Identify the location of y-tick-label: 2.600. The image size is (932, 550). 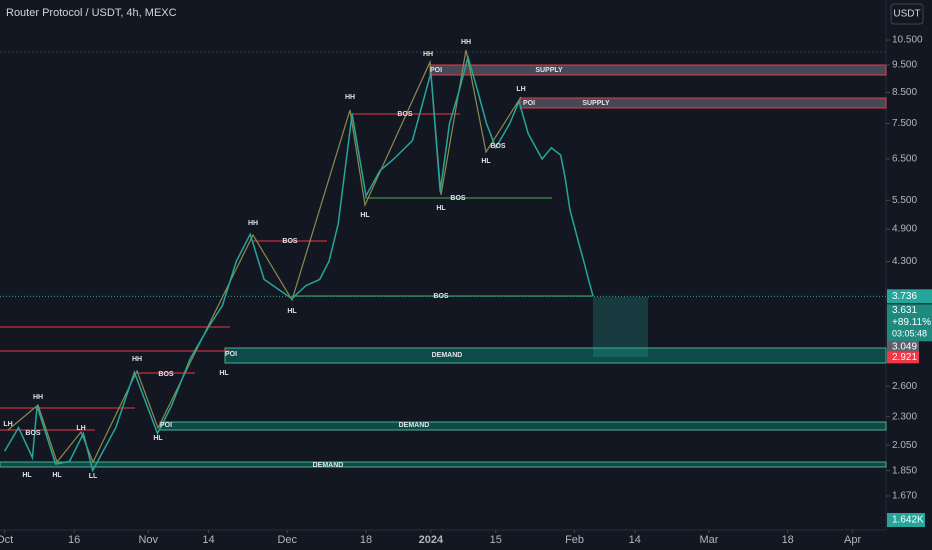
(904, 386).